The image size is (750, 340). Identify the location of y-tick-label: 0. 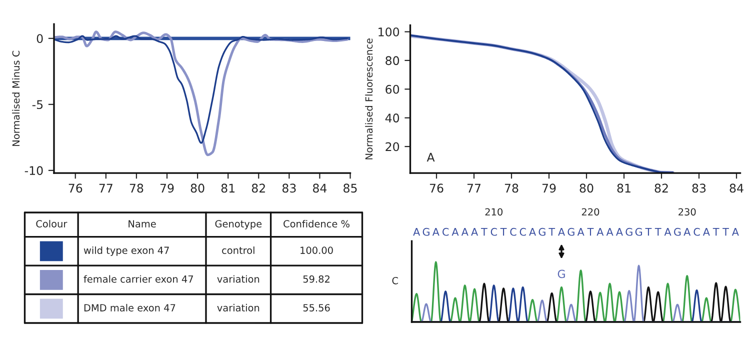
(39, 39).